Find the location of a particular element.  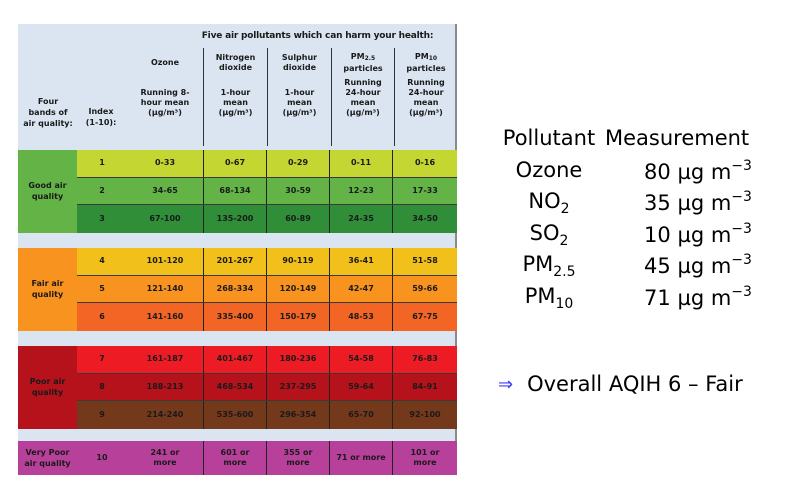

table-row: 1 0-33 0-67 0-29 0-11 0-16 is located at coordinates (267, 164).